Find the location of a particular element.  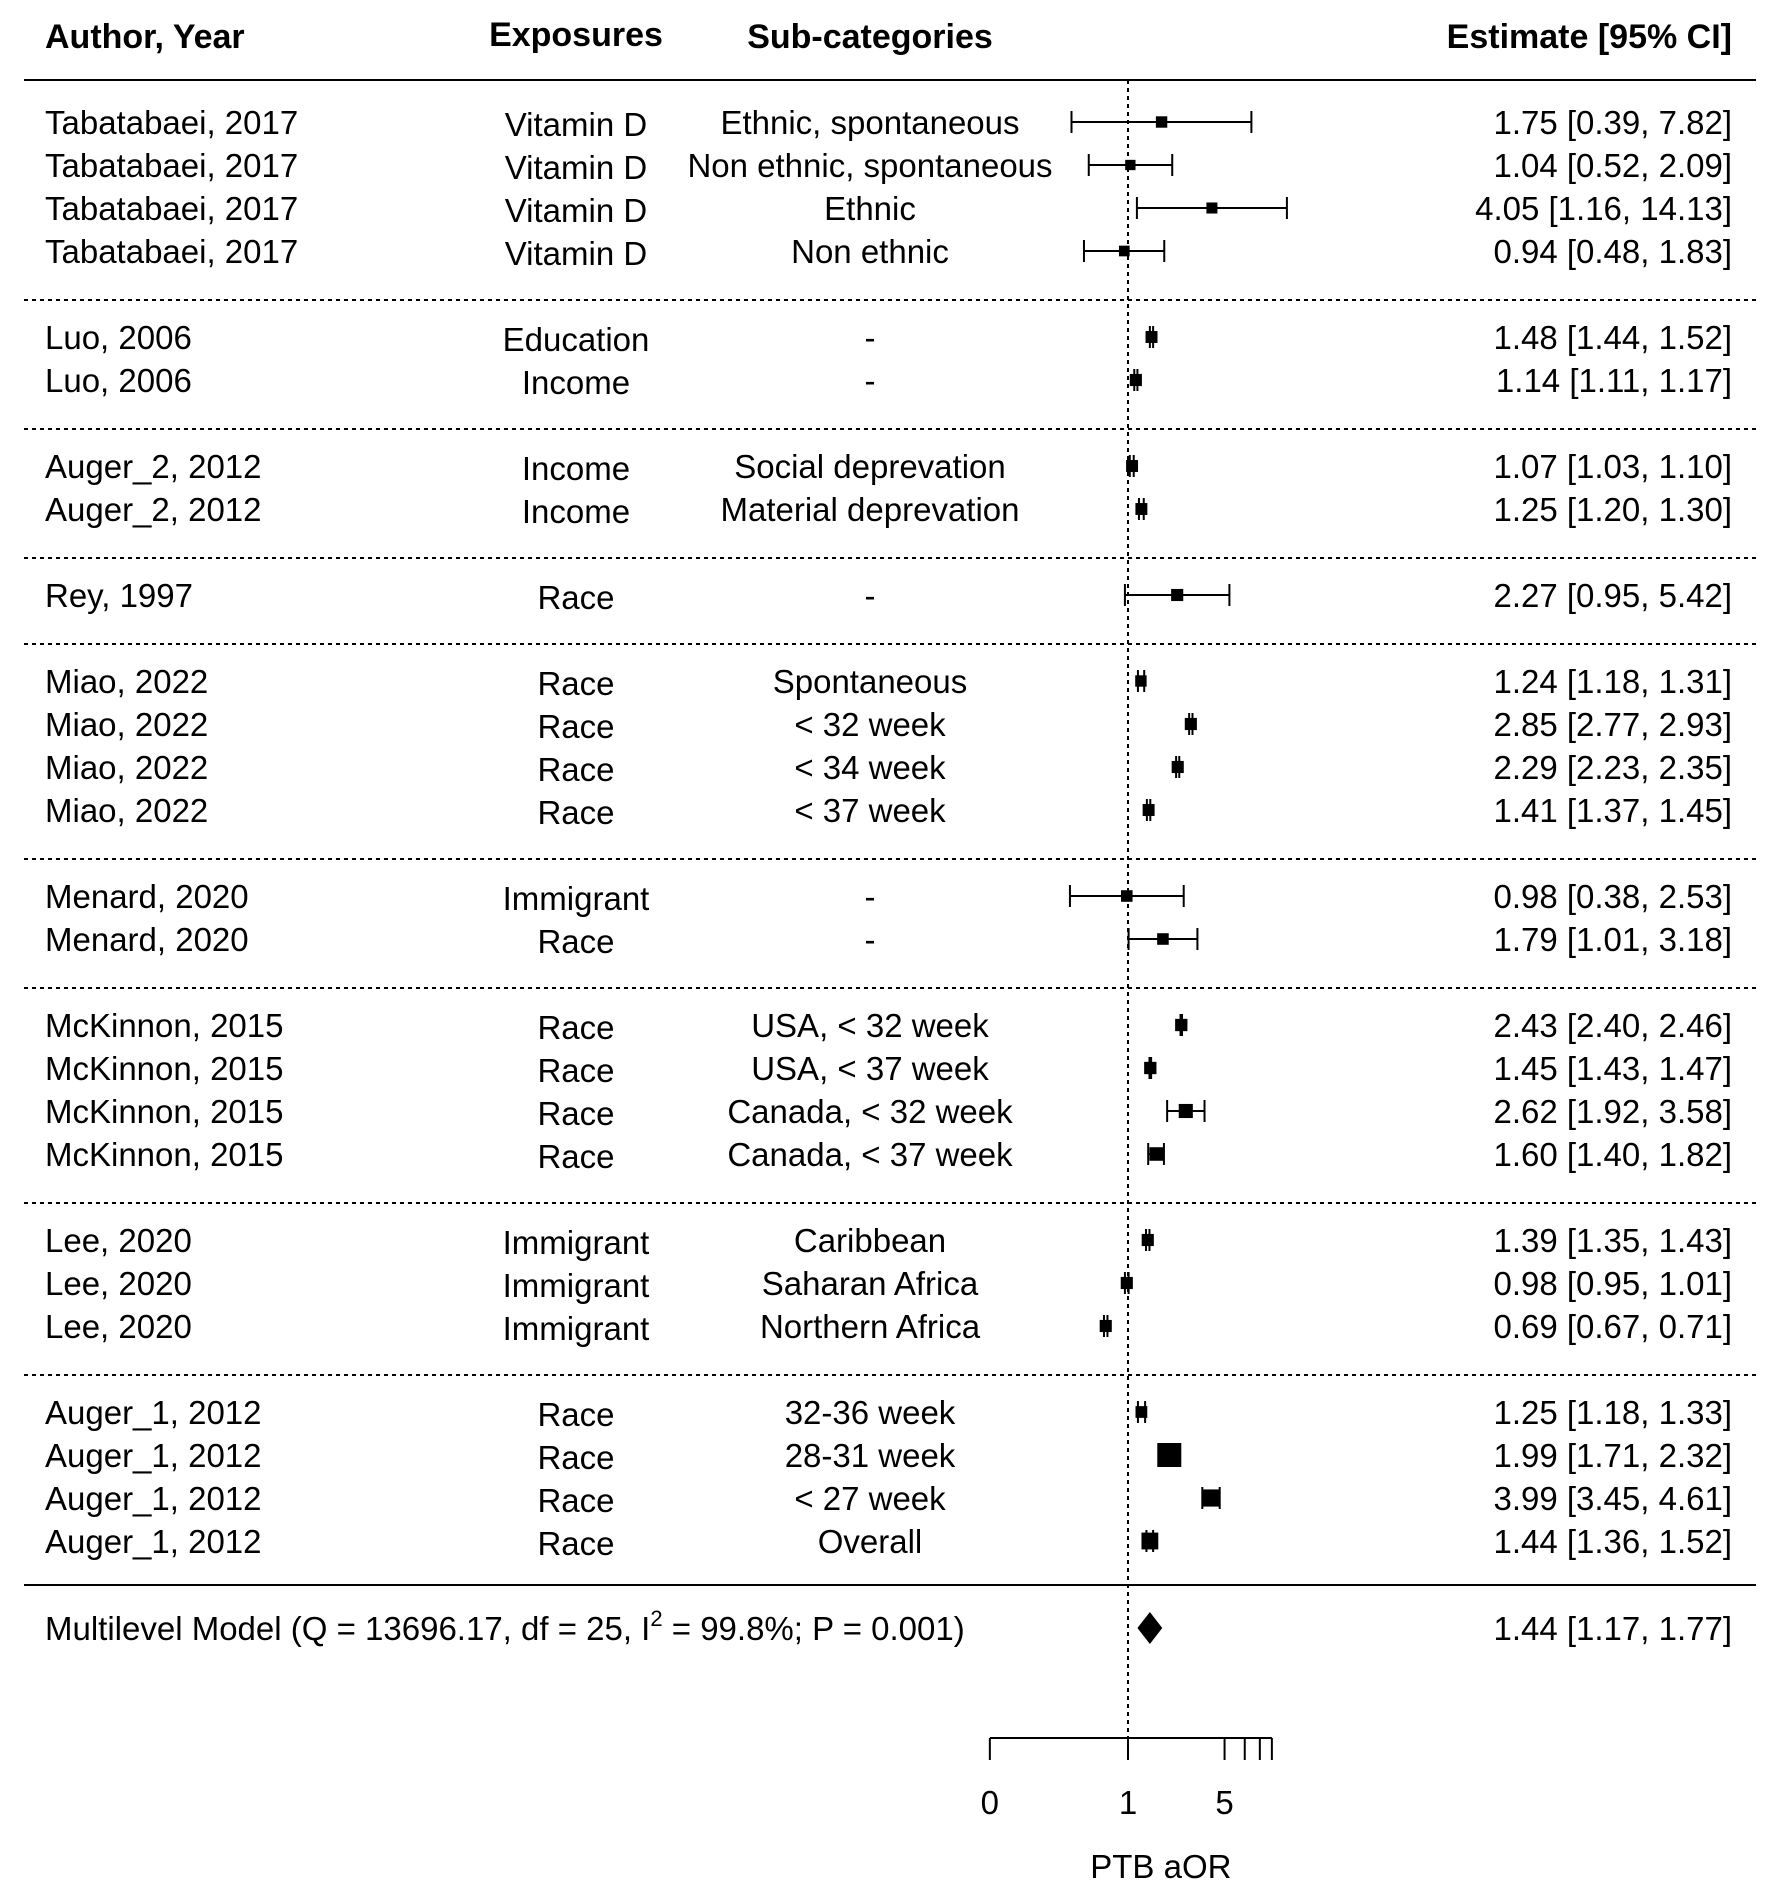

author-year: Auger_2, 2012 is located at coordinates (153, 466).